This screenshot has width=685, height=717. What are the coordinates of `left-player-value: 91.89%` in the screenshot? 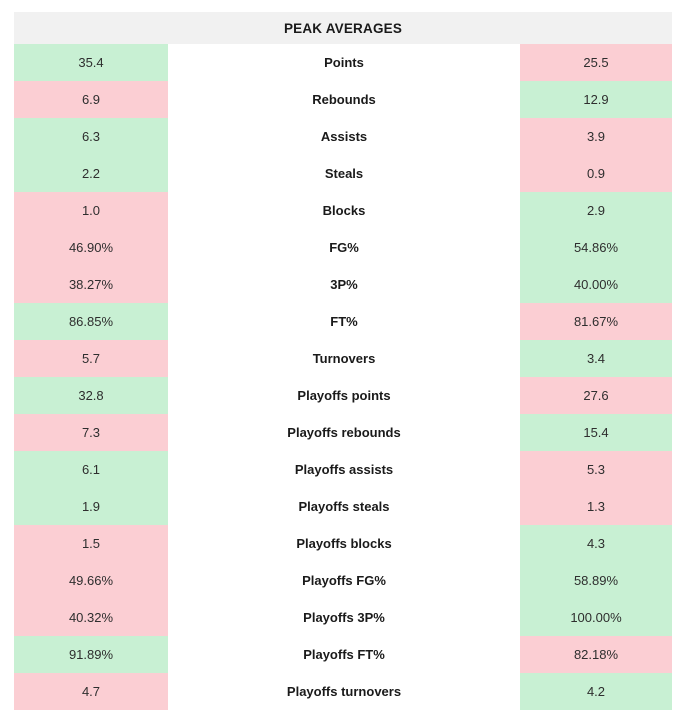 It's located at (91, 654).